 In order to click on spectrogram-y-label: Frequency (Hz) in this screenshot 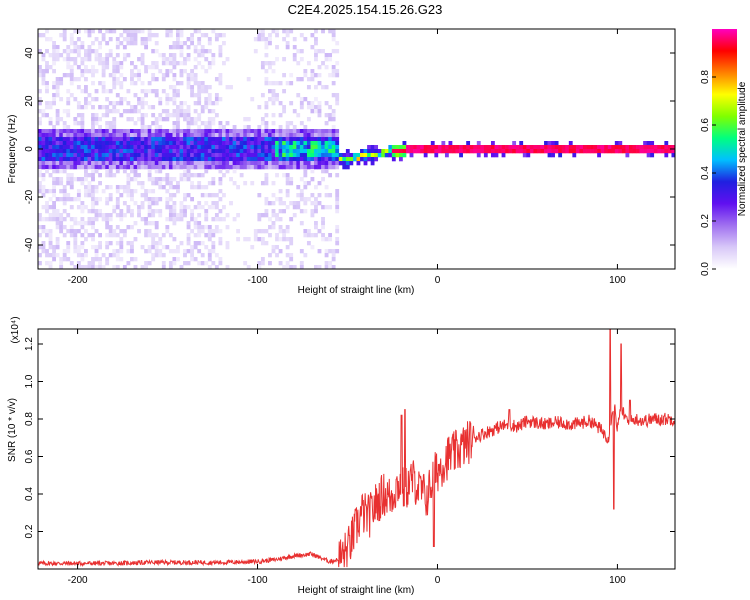, I will do `click(12, 149)`.